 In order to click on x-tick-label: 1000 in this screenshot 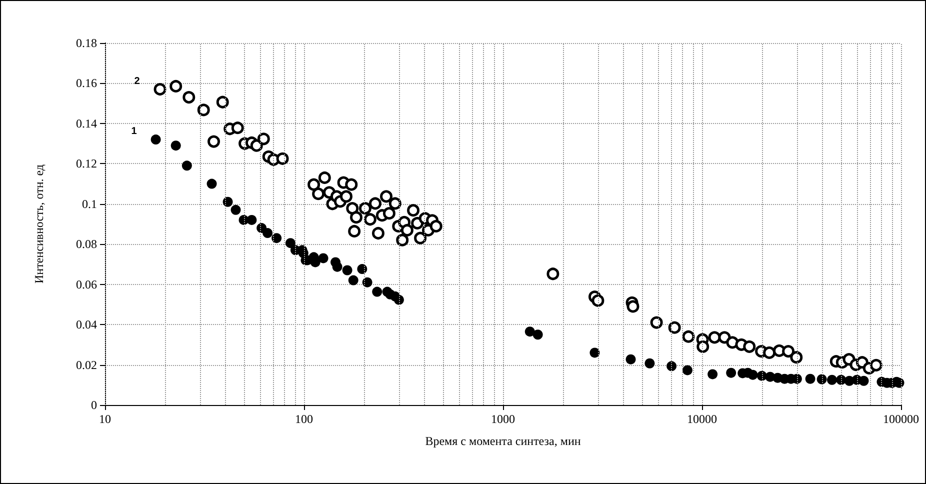, I will do `click(503, 419)`.